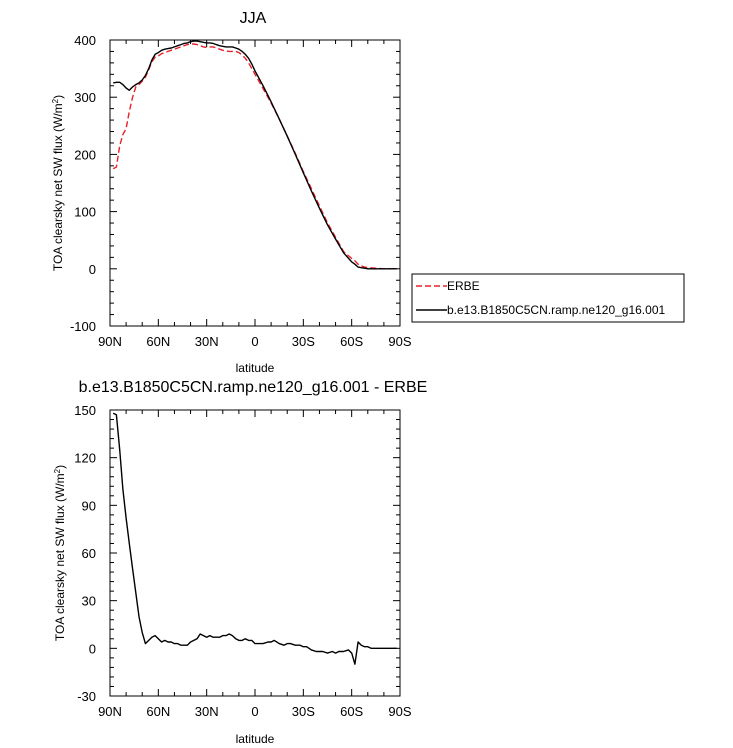  What do you see at coordinates (92, 648) in the screenshot?
I see `bottom-chart-y-tick-label: 0` at bounding box center [92, 648].